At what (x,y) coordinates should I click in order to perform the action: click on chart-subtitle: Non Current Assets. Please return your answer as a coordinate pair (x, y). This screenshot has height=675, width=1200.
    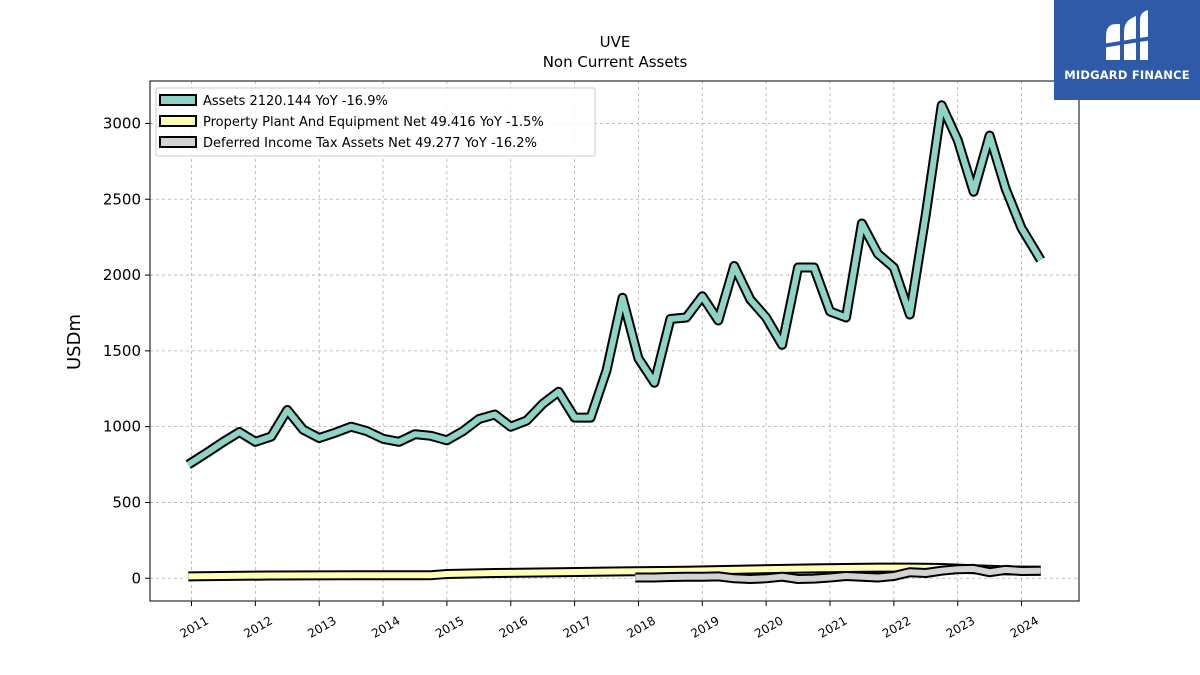
    Looking at the image, I should click on (615, 62).